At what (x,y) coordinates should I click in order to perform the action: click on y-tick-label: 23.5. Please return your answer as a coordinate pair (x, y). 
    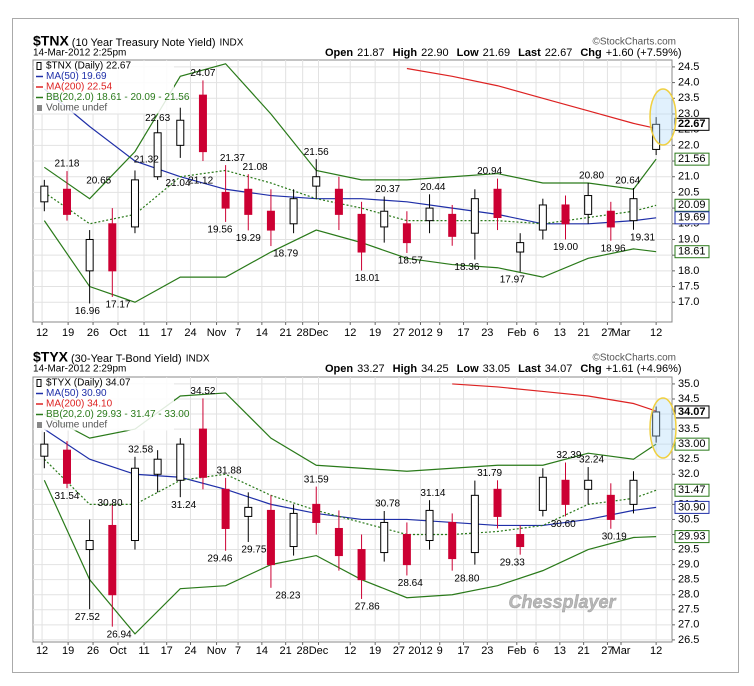
    Looking at the image, I should click on (688, 98).